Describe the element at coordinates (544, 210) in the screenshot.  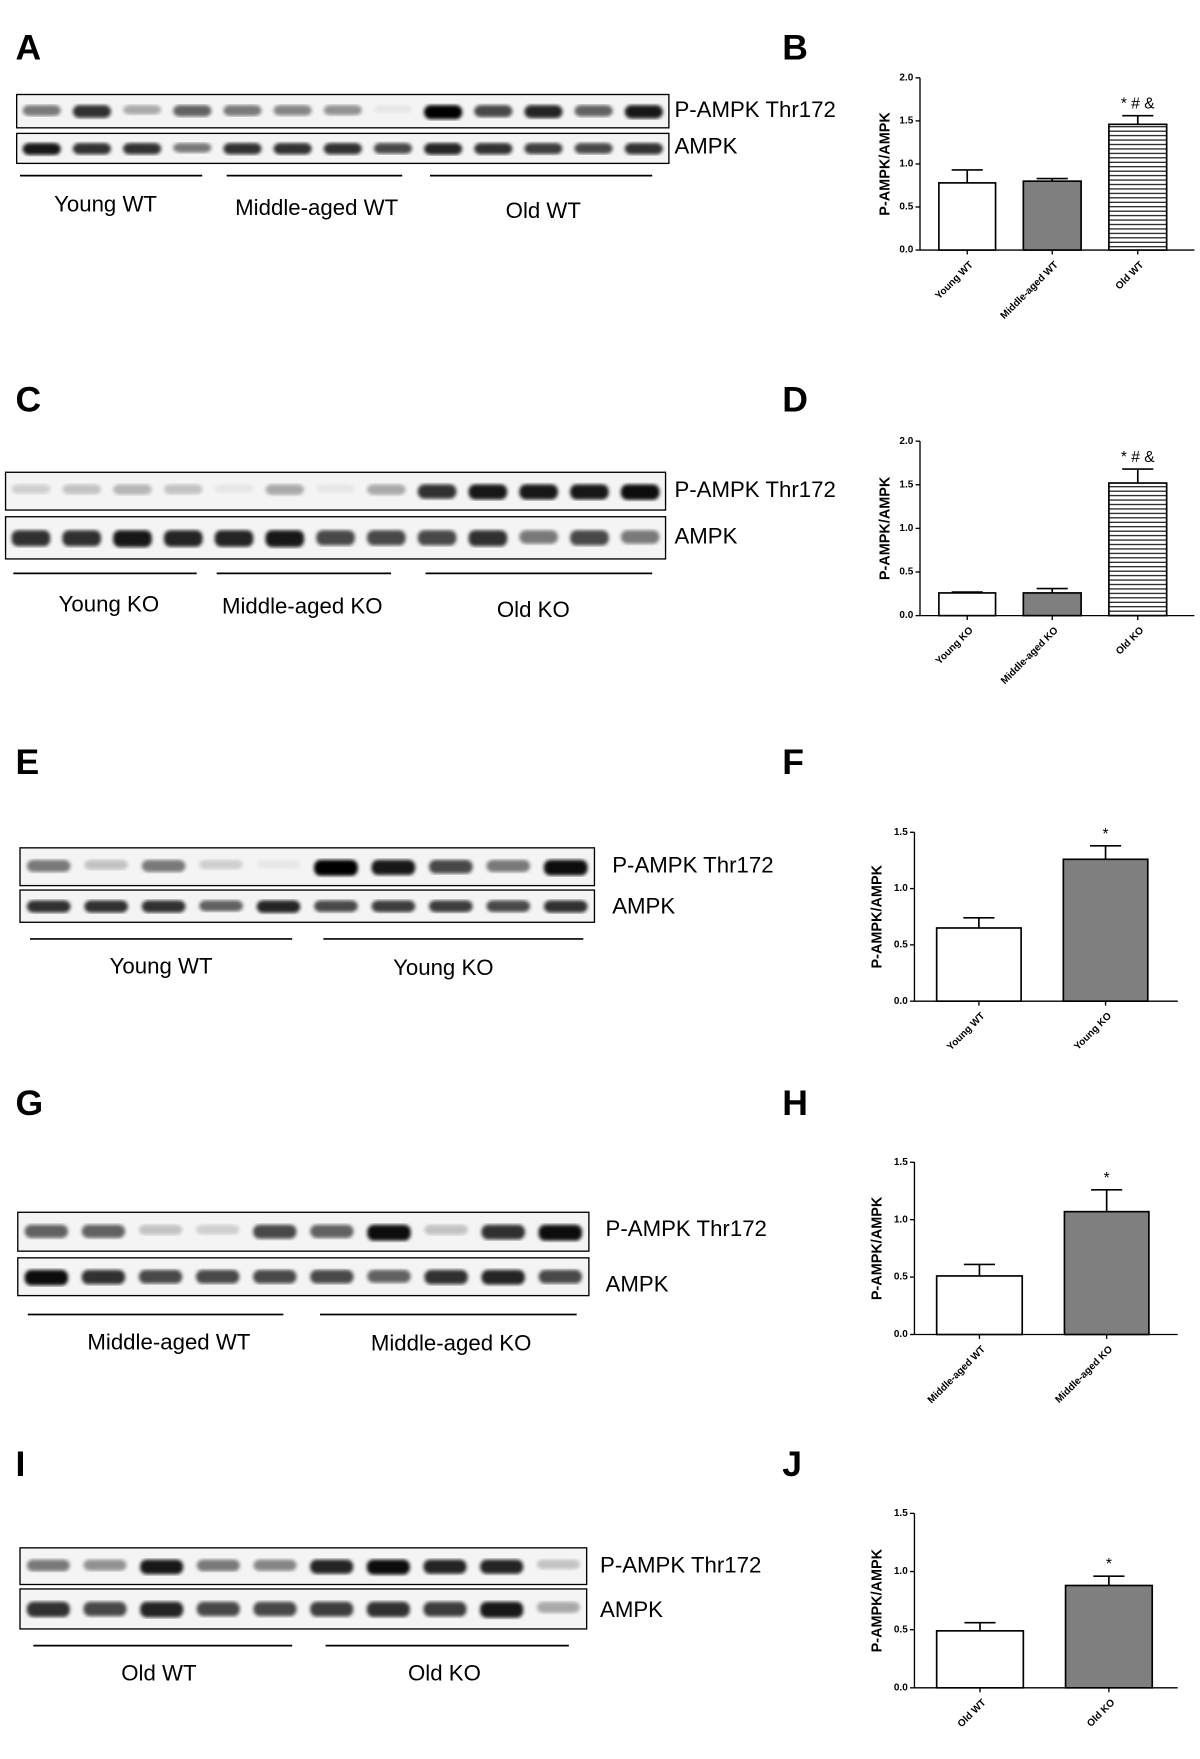
I see `group-label: Old WT` at that location.